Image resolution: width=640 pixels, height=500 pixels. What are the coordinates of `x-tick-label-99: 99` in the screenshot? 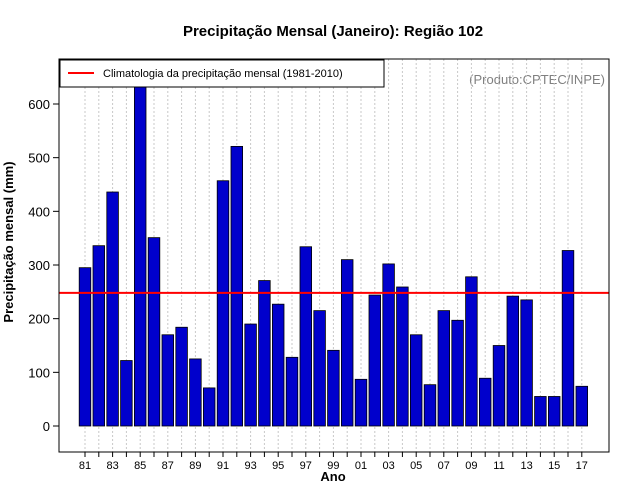 It's located at (333, 466).